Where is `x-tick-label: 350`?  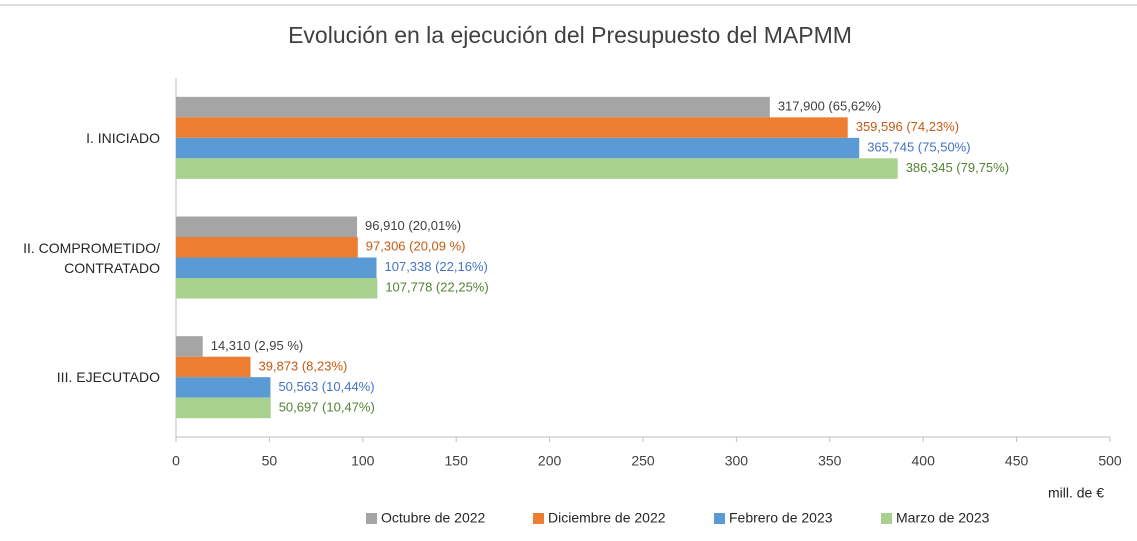 x-tick-label: 350 is located at coordinates (830, 461).